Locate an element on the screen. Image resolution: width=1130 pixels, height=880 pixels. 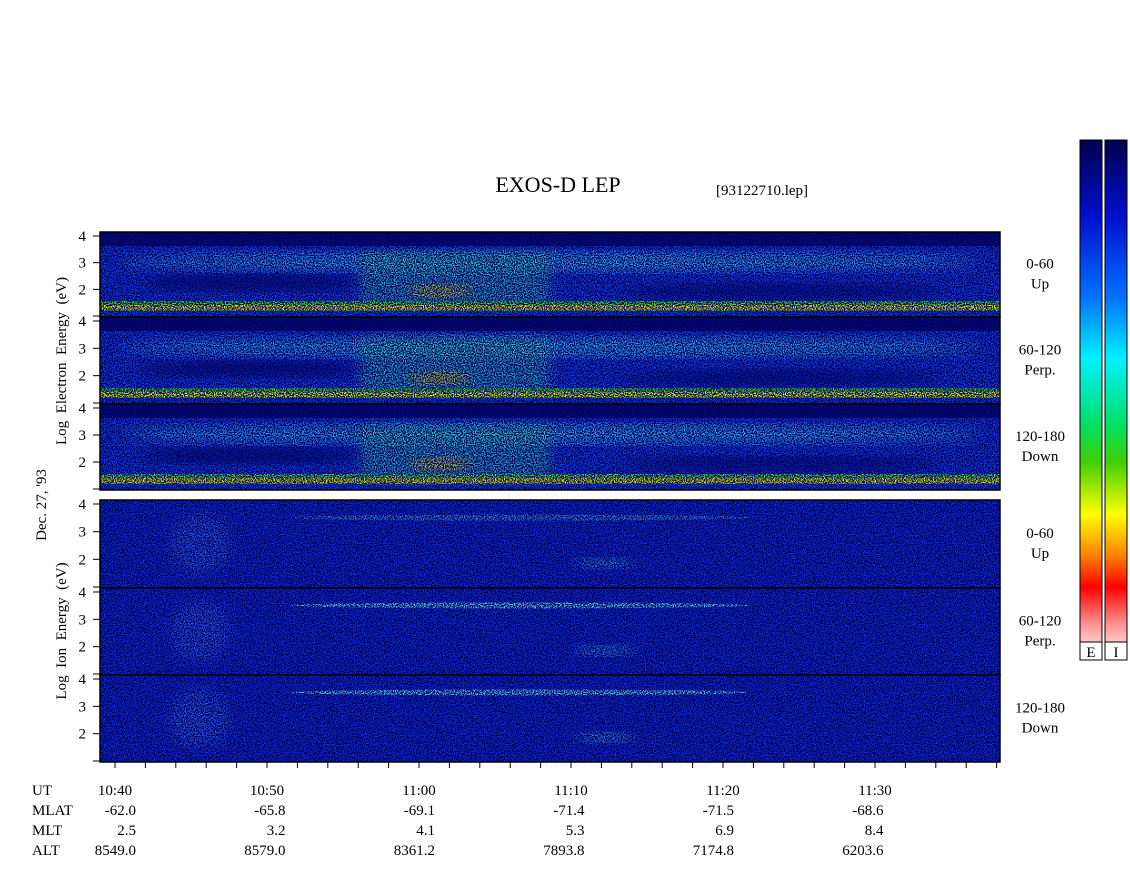
y-axis-label: Log Ion Energy (eV) is located at coordinates (62, 630).